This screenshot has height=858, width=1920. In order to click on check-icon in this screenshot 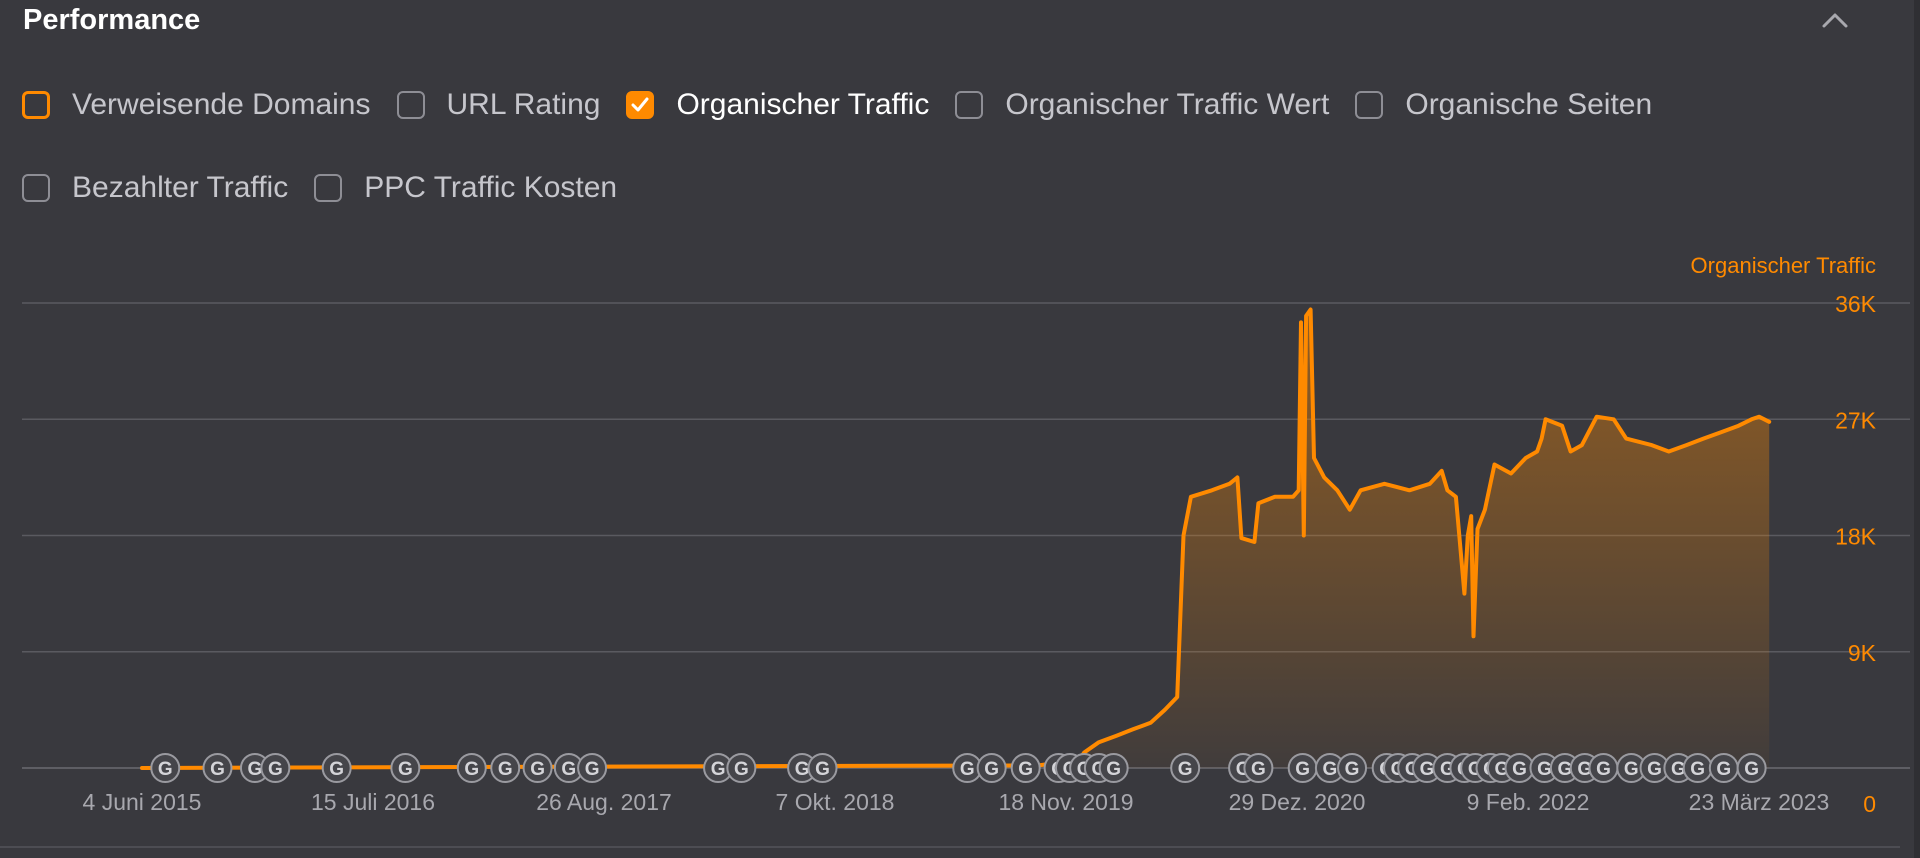, I will do `click(640, 104)`.